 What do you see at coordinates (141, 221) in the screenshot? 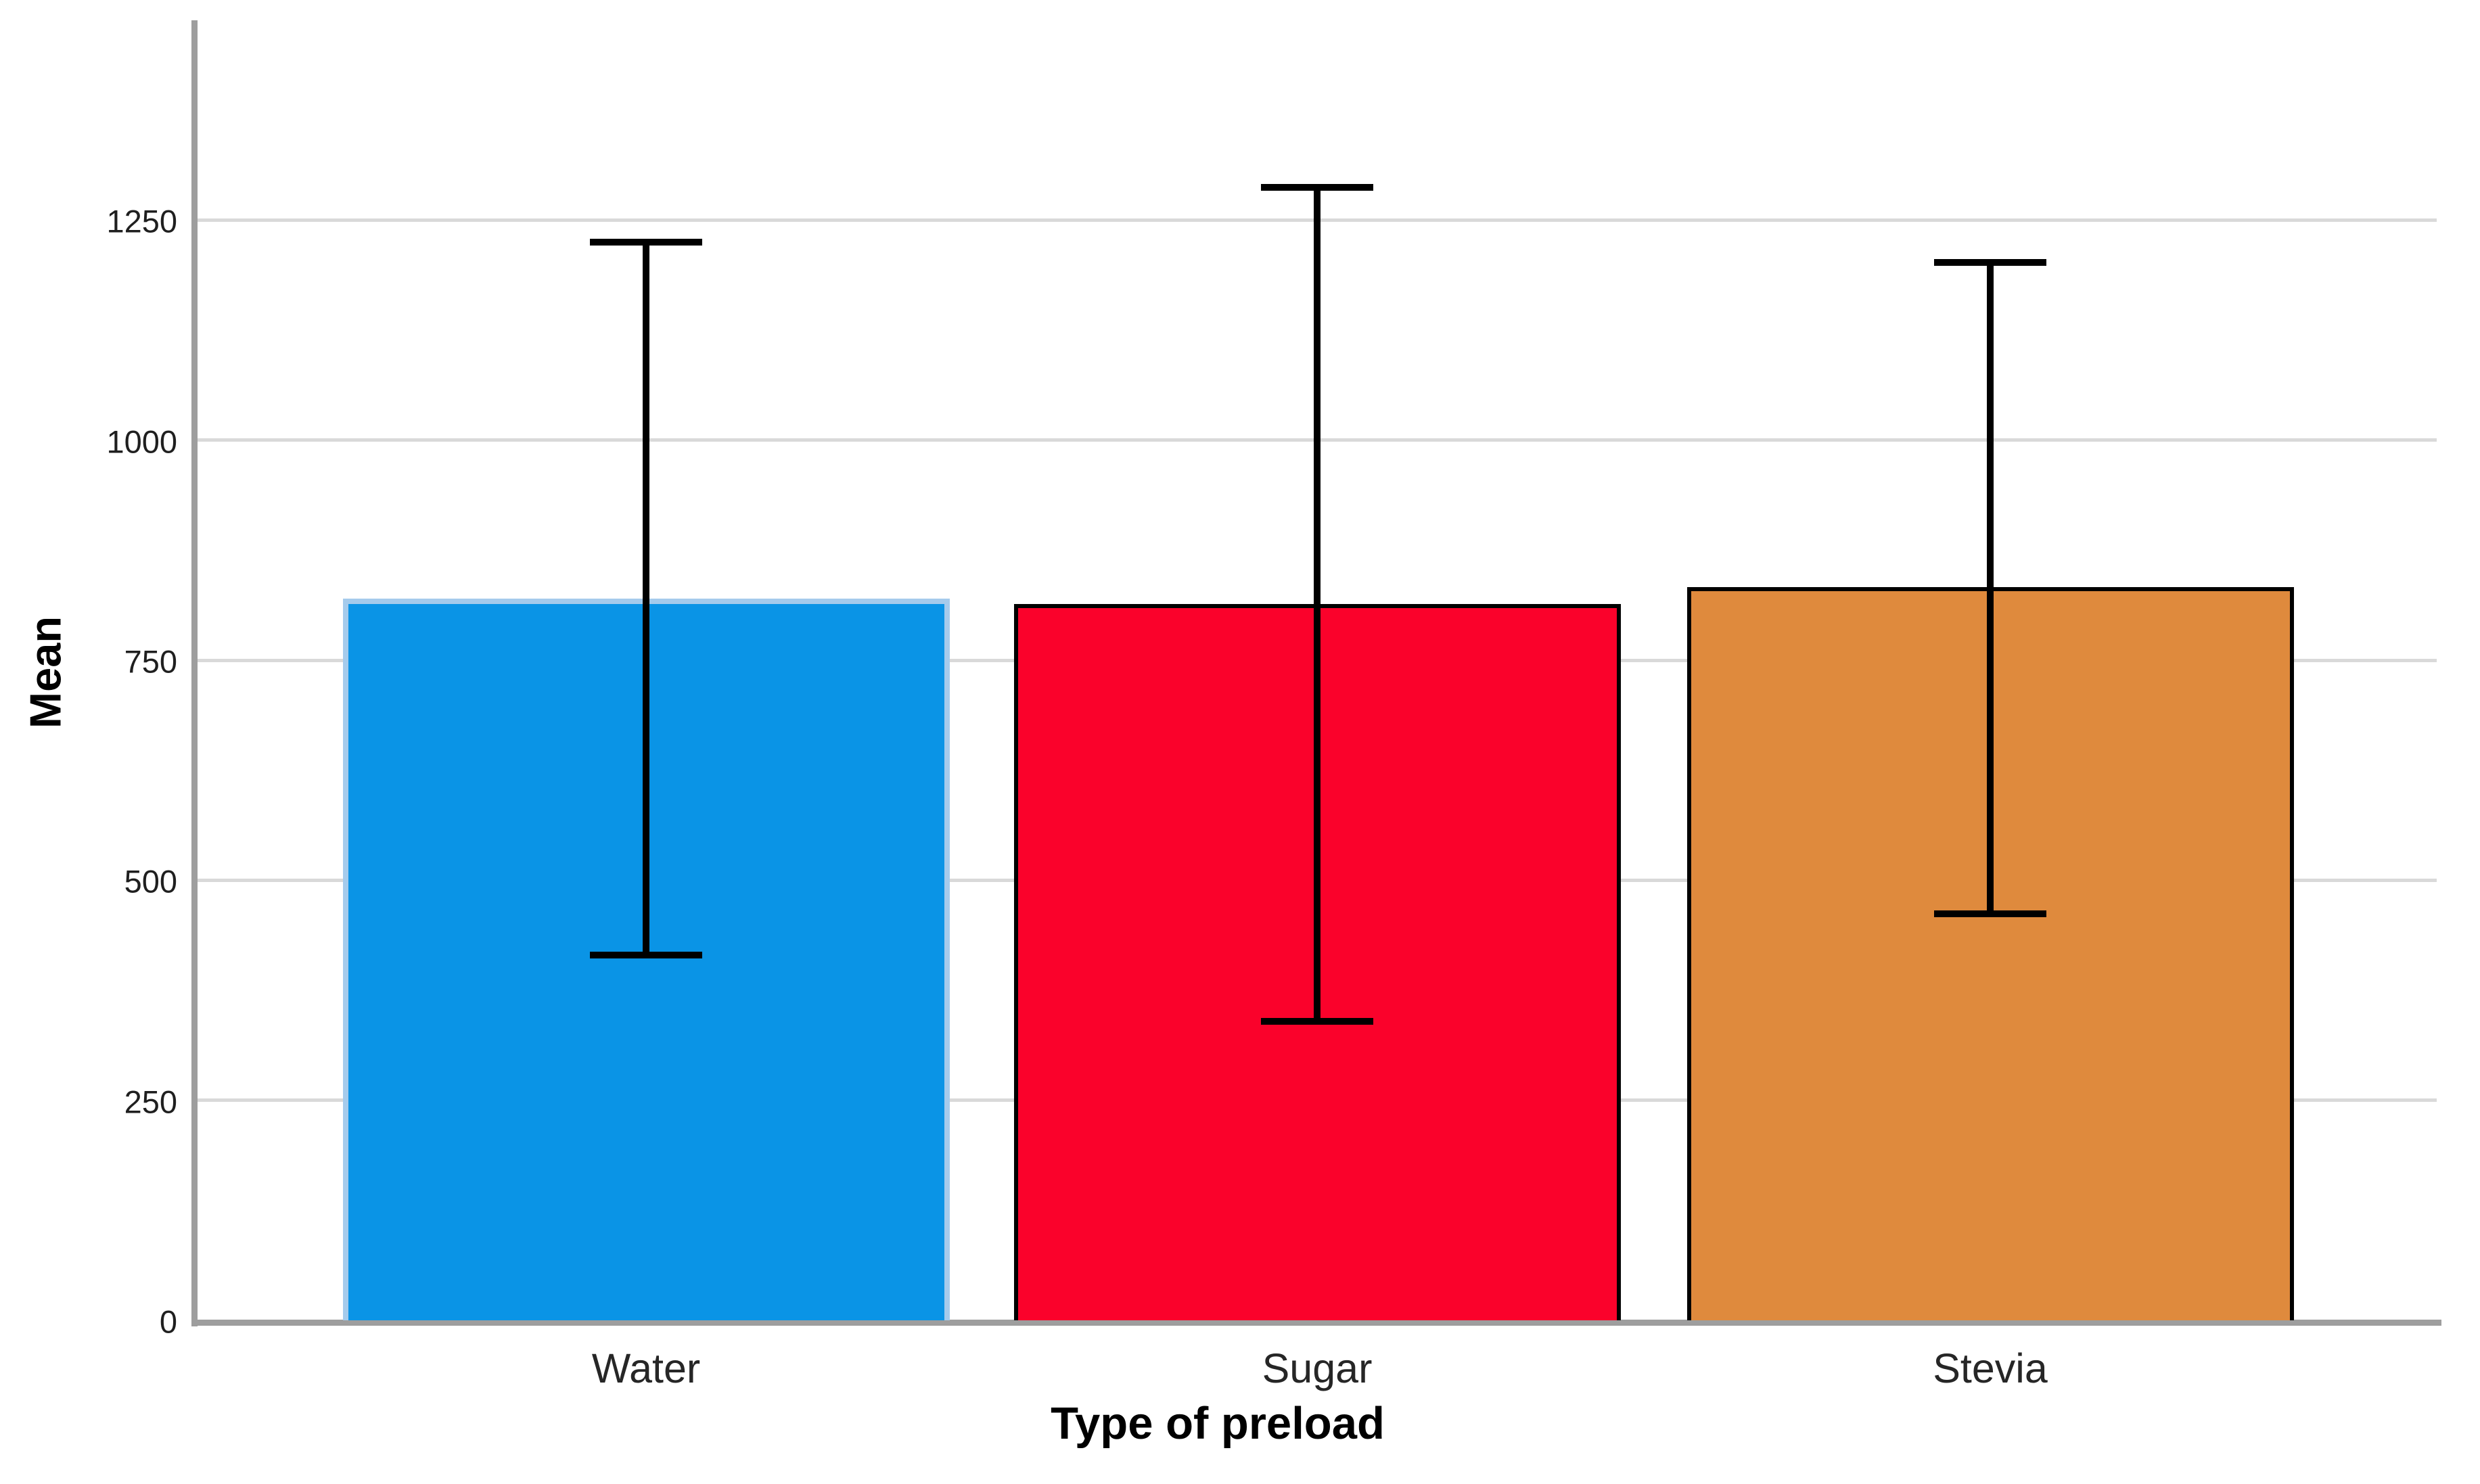
I see `y-tick-label-1250: 1250` at bounding box center [141, 221].